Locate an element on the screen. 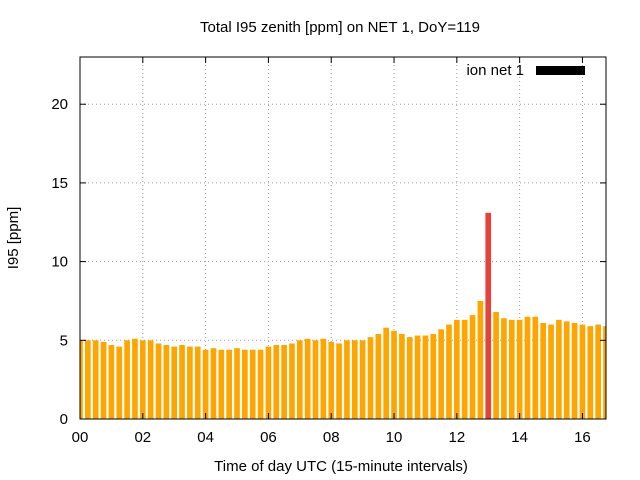 The image size is (640, 480). x-tick-label: 16 is located at coordinates (582, 437).